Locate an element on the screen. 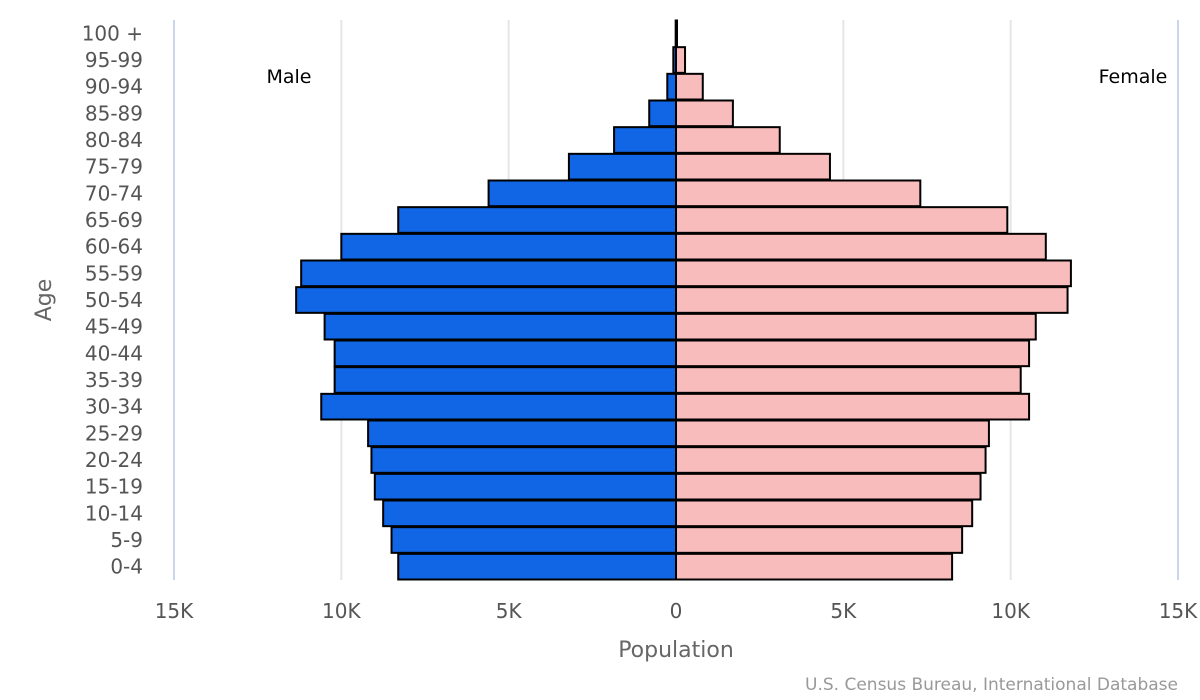 The image size is (1200, 700). y-tick-label: 95-99 is located at coordinates (114, 60).